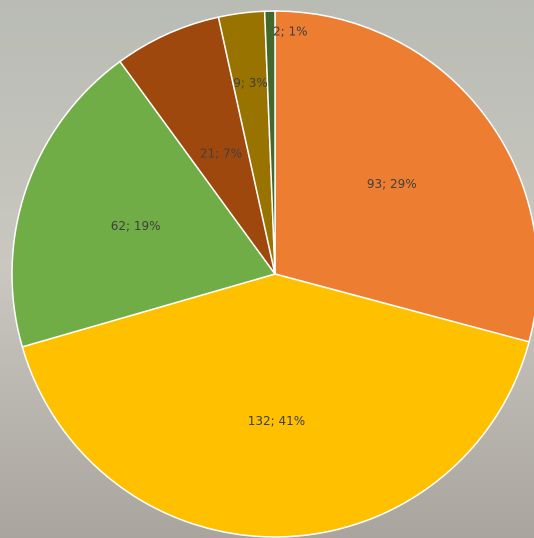 The width and height of the screenshot is (534, 538). What do you see at coordinates (250, 83) in the screenshot?
I see `data-label: 9; 3%` at bounding box center [250, 83].